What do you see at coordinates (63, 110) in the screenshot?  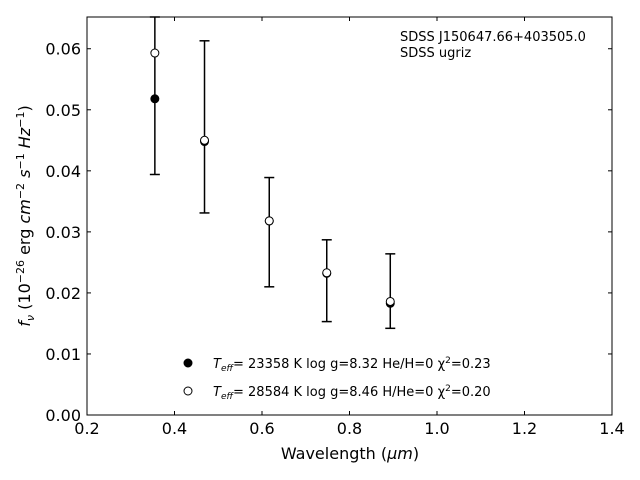 I see `y-tick-label: 0.05` at bounding box center [63, 110].